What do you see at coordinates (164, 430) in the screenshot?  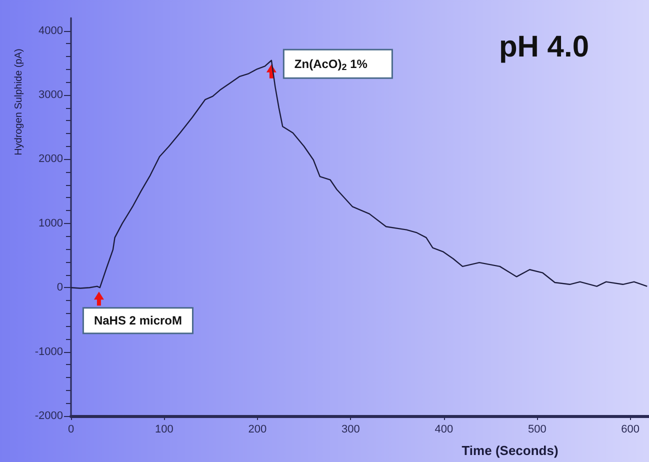 I see `x-tick-label: 100` at bounding box center [164, 430].